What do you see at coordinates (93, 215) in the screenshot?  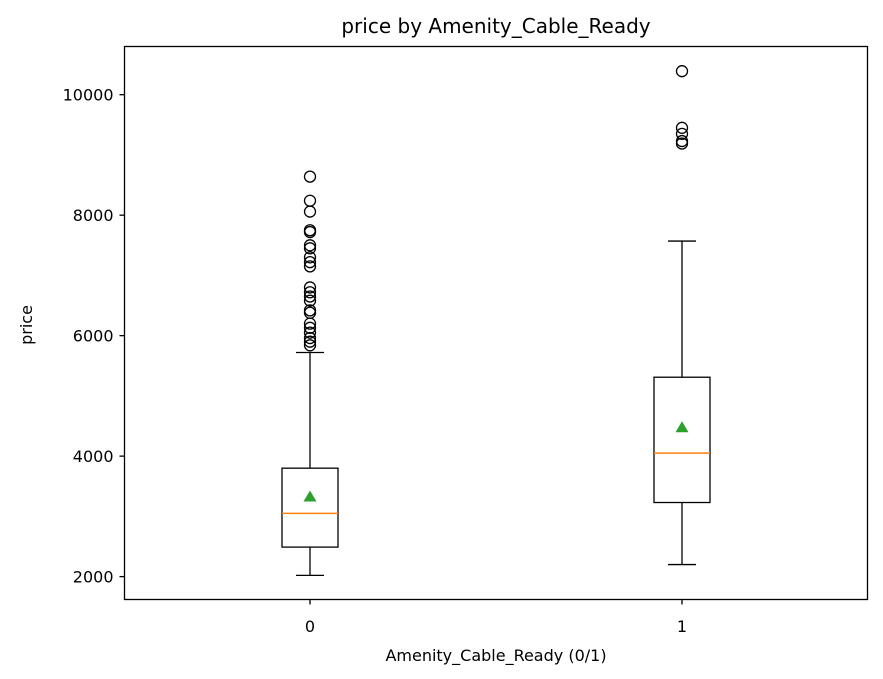 I see `y-tick-label: 8000` at bounding box center [93, 215].